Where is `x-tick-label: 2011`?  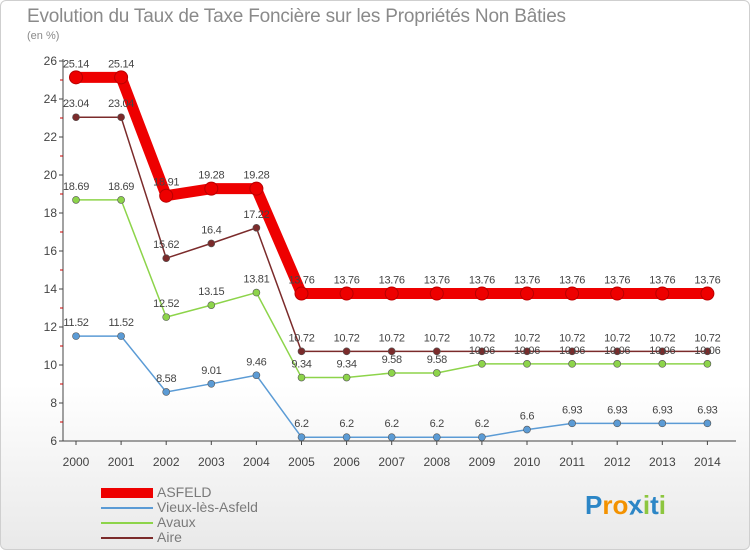 x-tick-label: 2011 is located at coordinates (572, 462).